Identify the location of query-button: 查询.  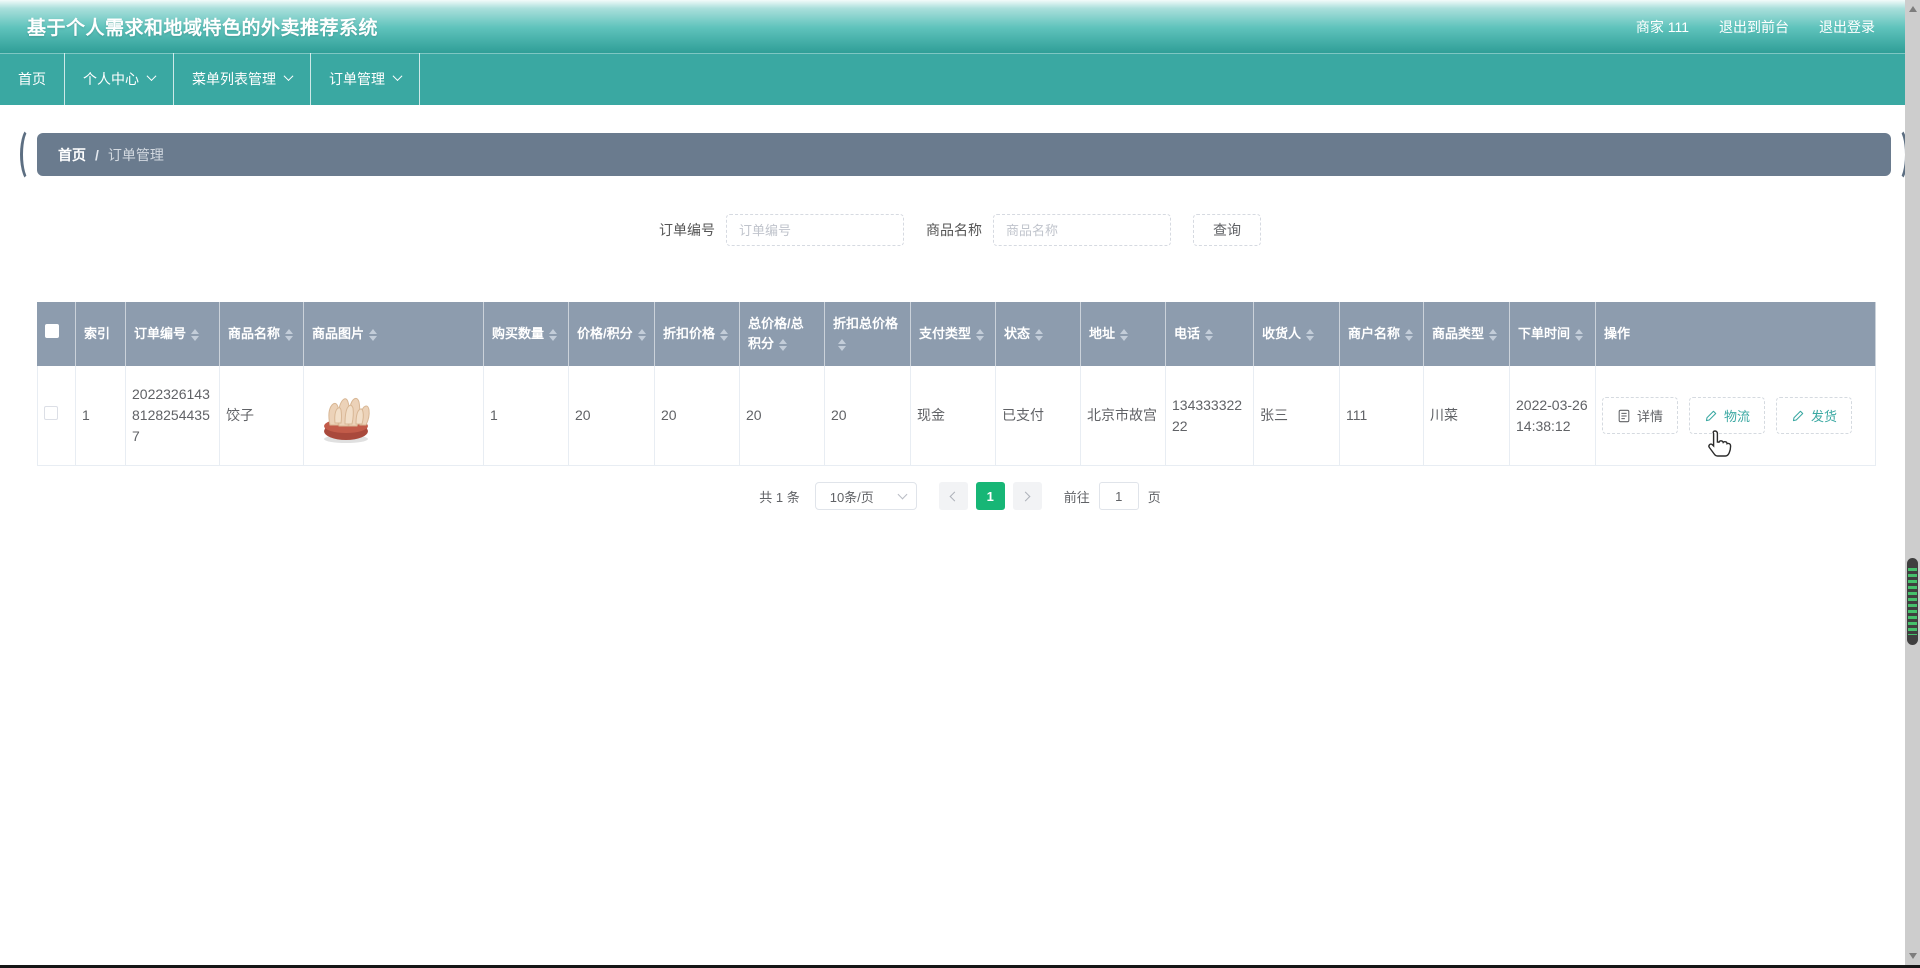
(1227, 230).